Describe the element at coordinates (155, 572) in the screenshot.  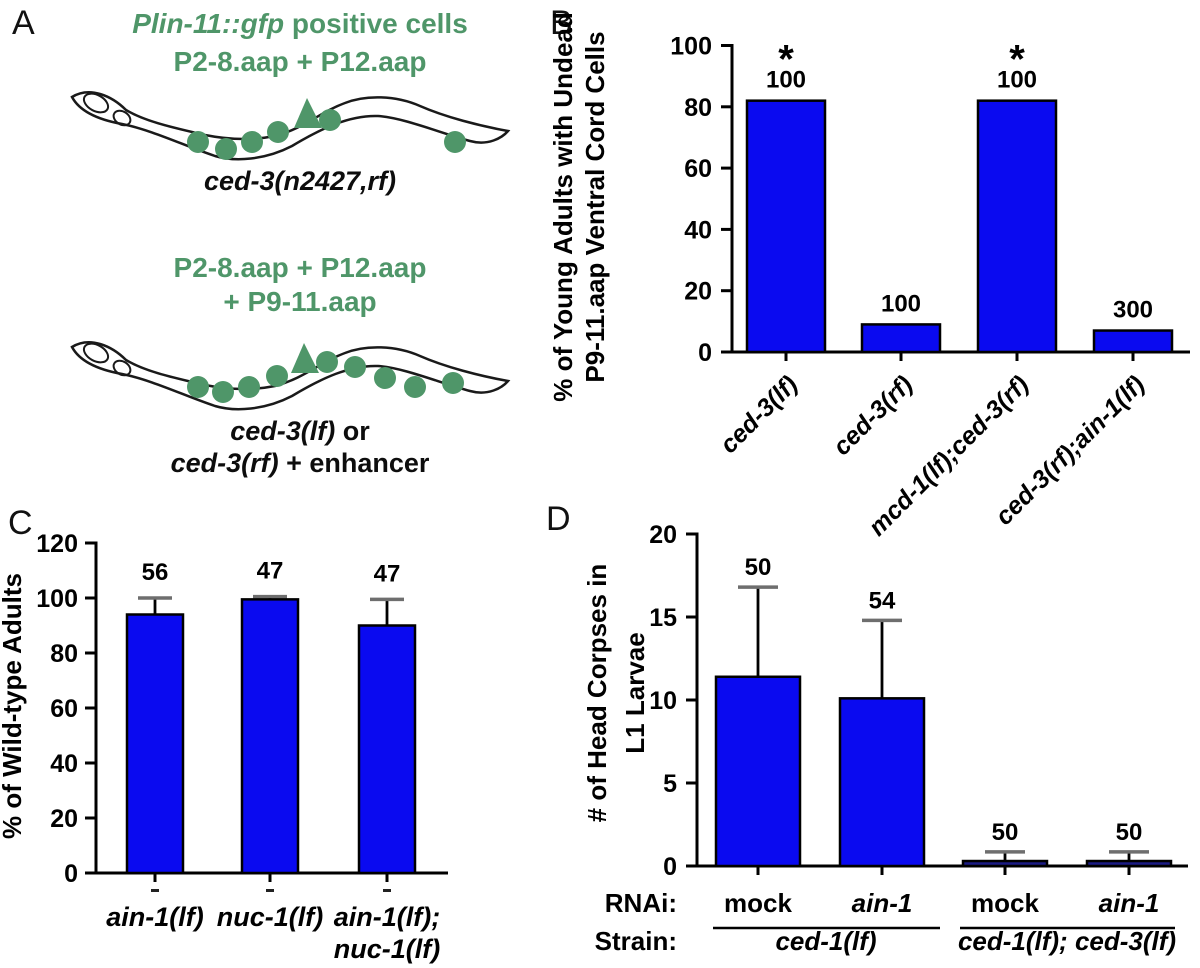
I see `sample-size-label: 56` at that location.